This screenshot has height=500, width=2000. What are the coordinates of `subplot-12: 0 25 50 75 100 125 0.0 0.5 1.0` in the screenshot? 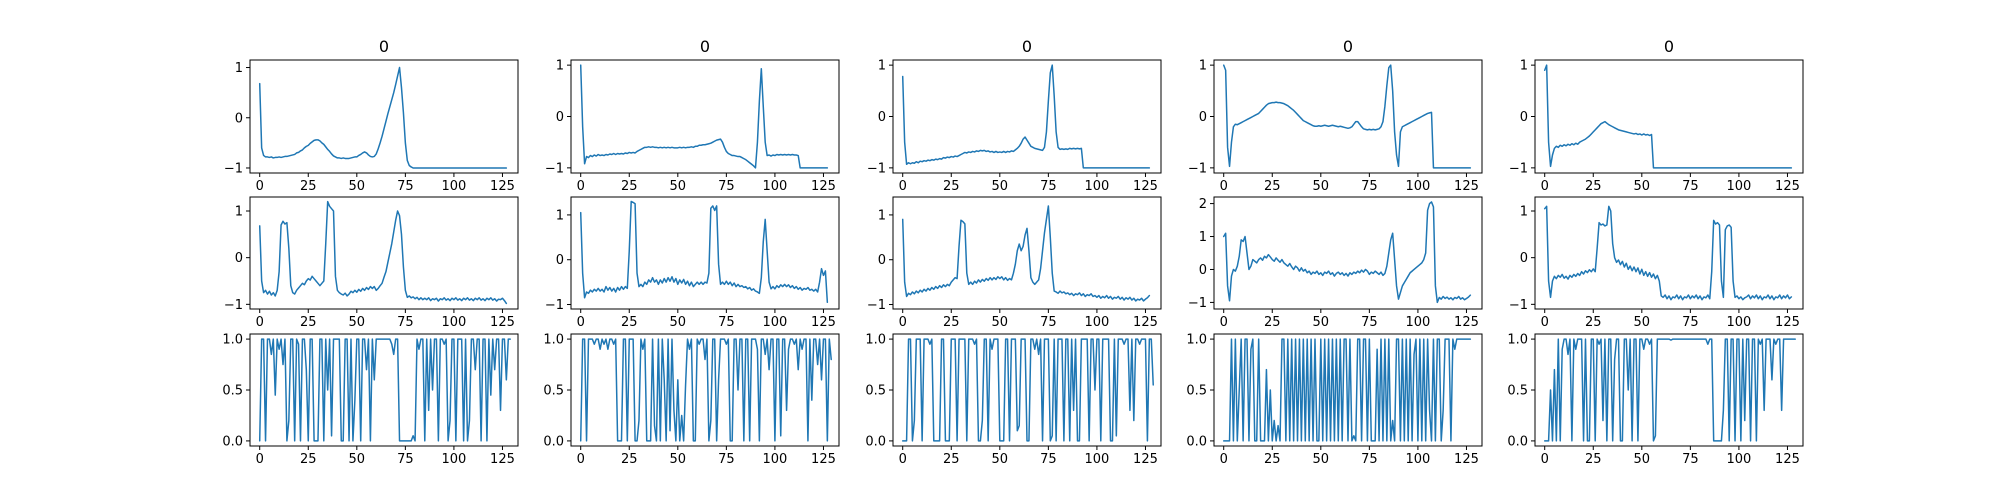 It's located at (691, 400).